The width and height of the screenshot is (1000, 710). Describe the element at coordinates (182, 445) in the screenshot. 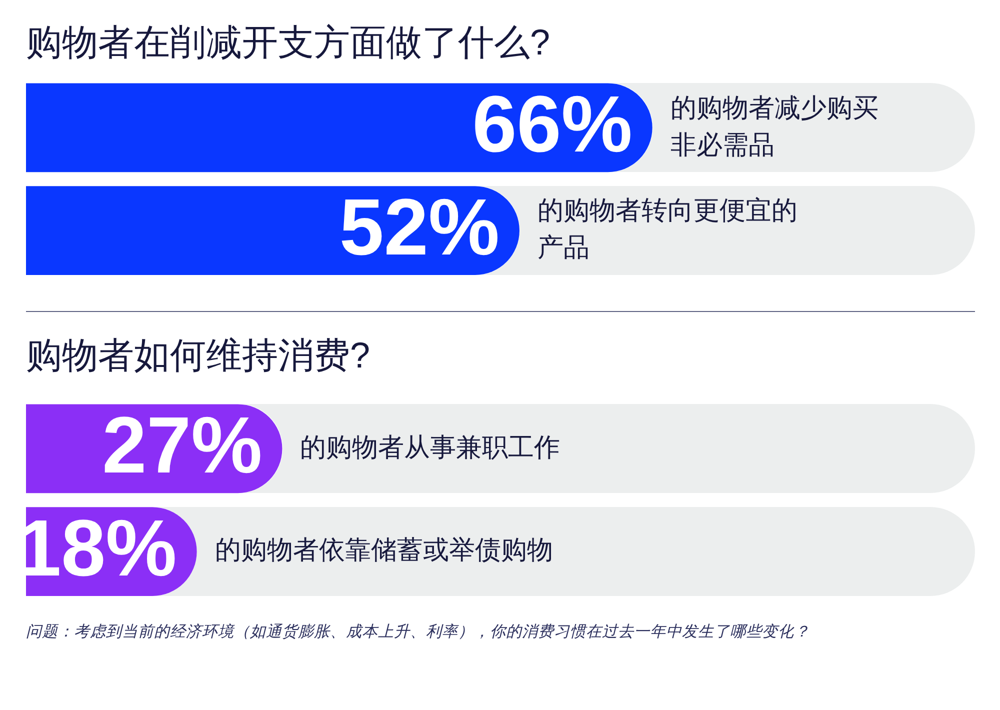

I see `data-label: 27%` at that location.